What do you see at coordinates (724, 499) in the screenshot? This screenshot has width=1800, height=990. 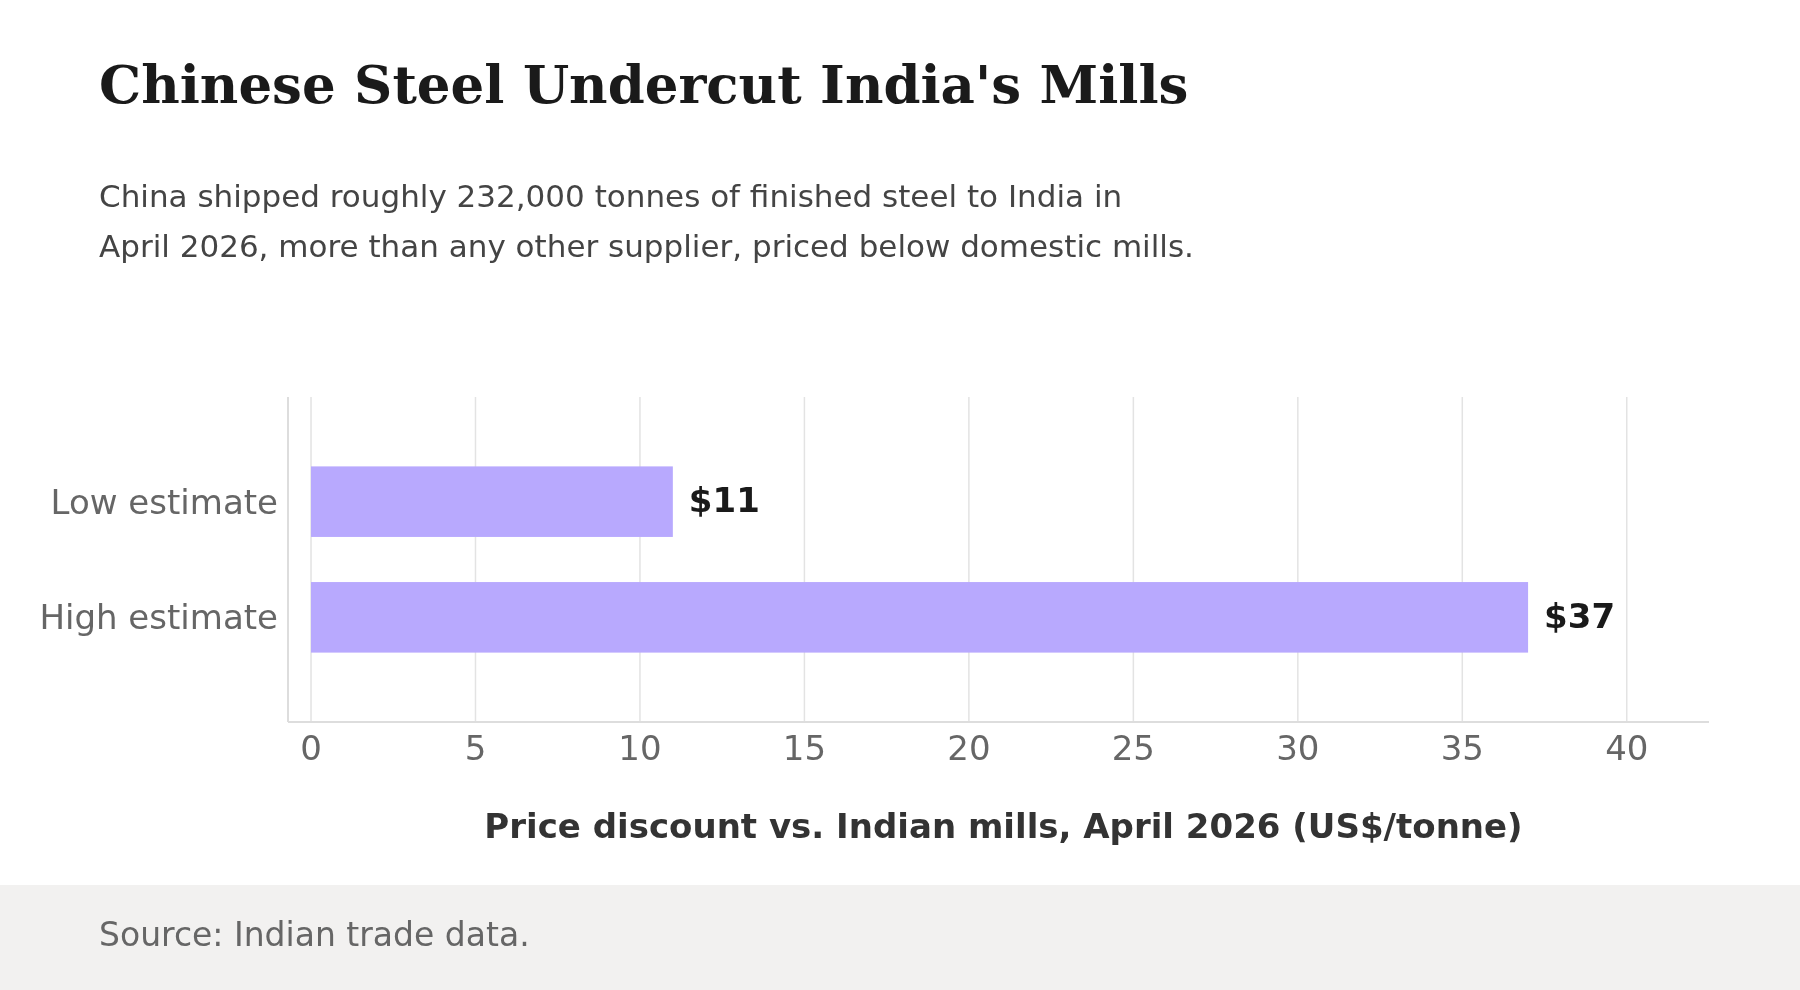 I see `data-label: $11` at bounding box center [724, 499].